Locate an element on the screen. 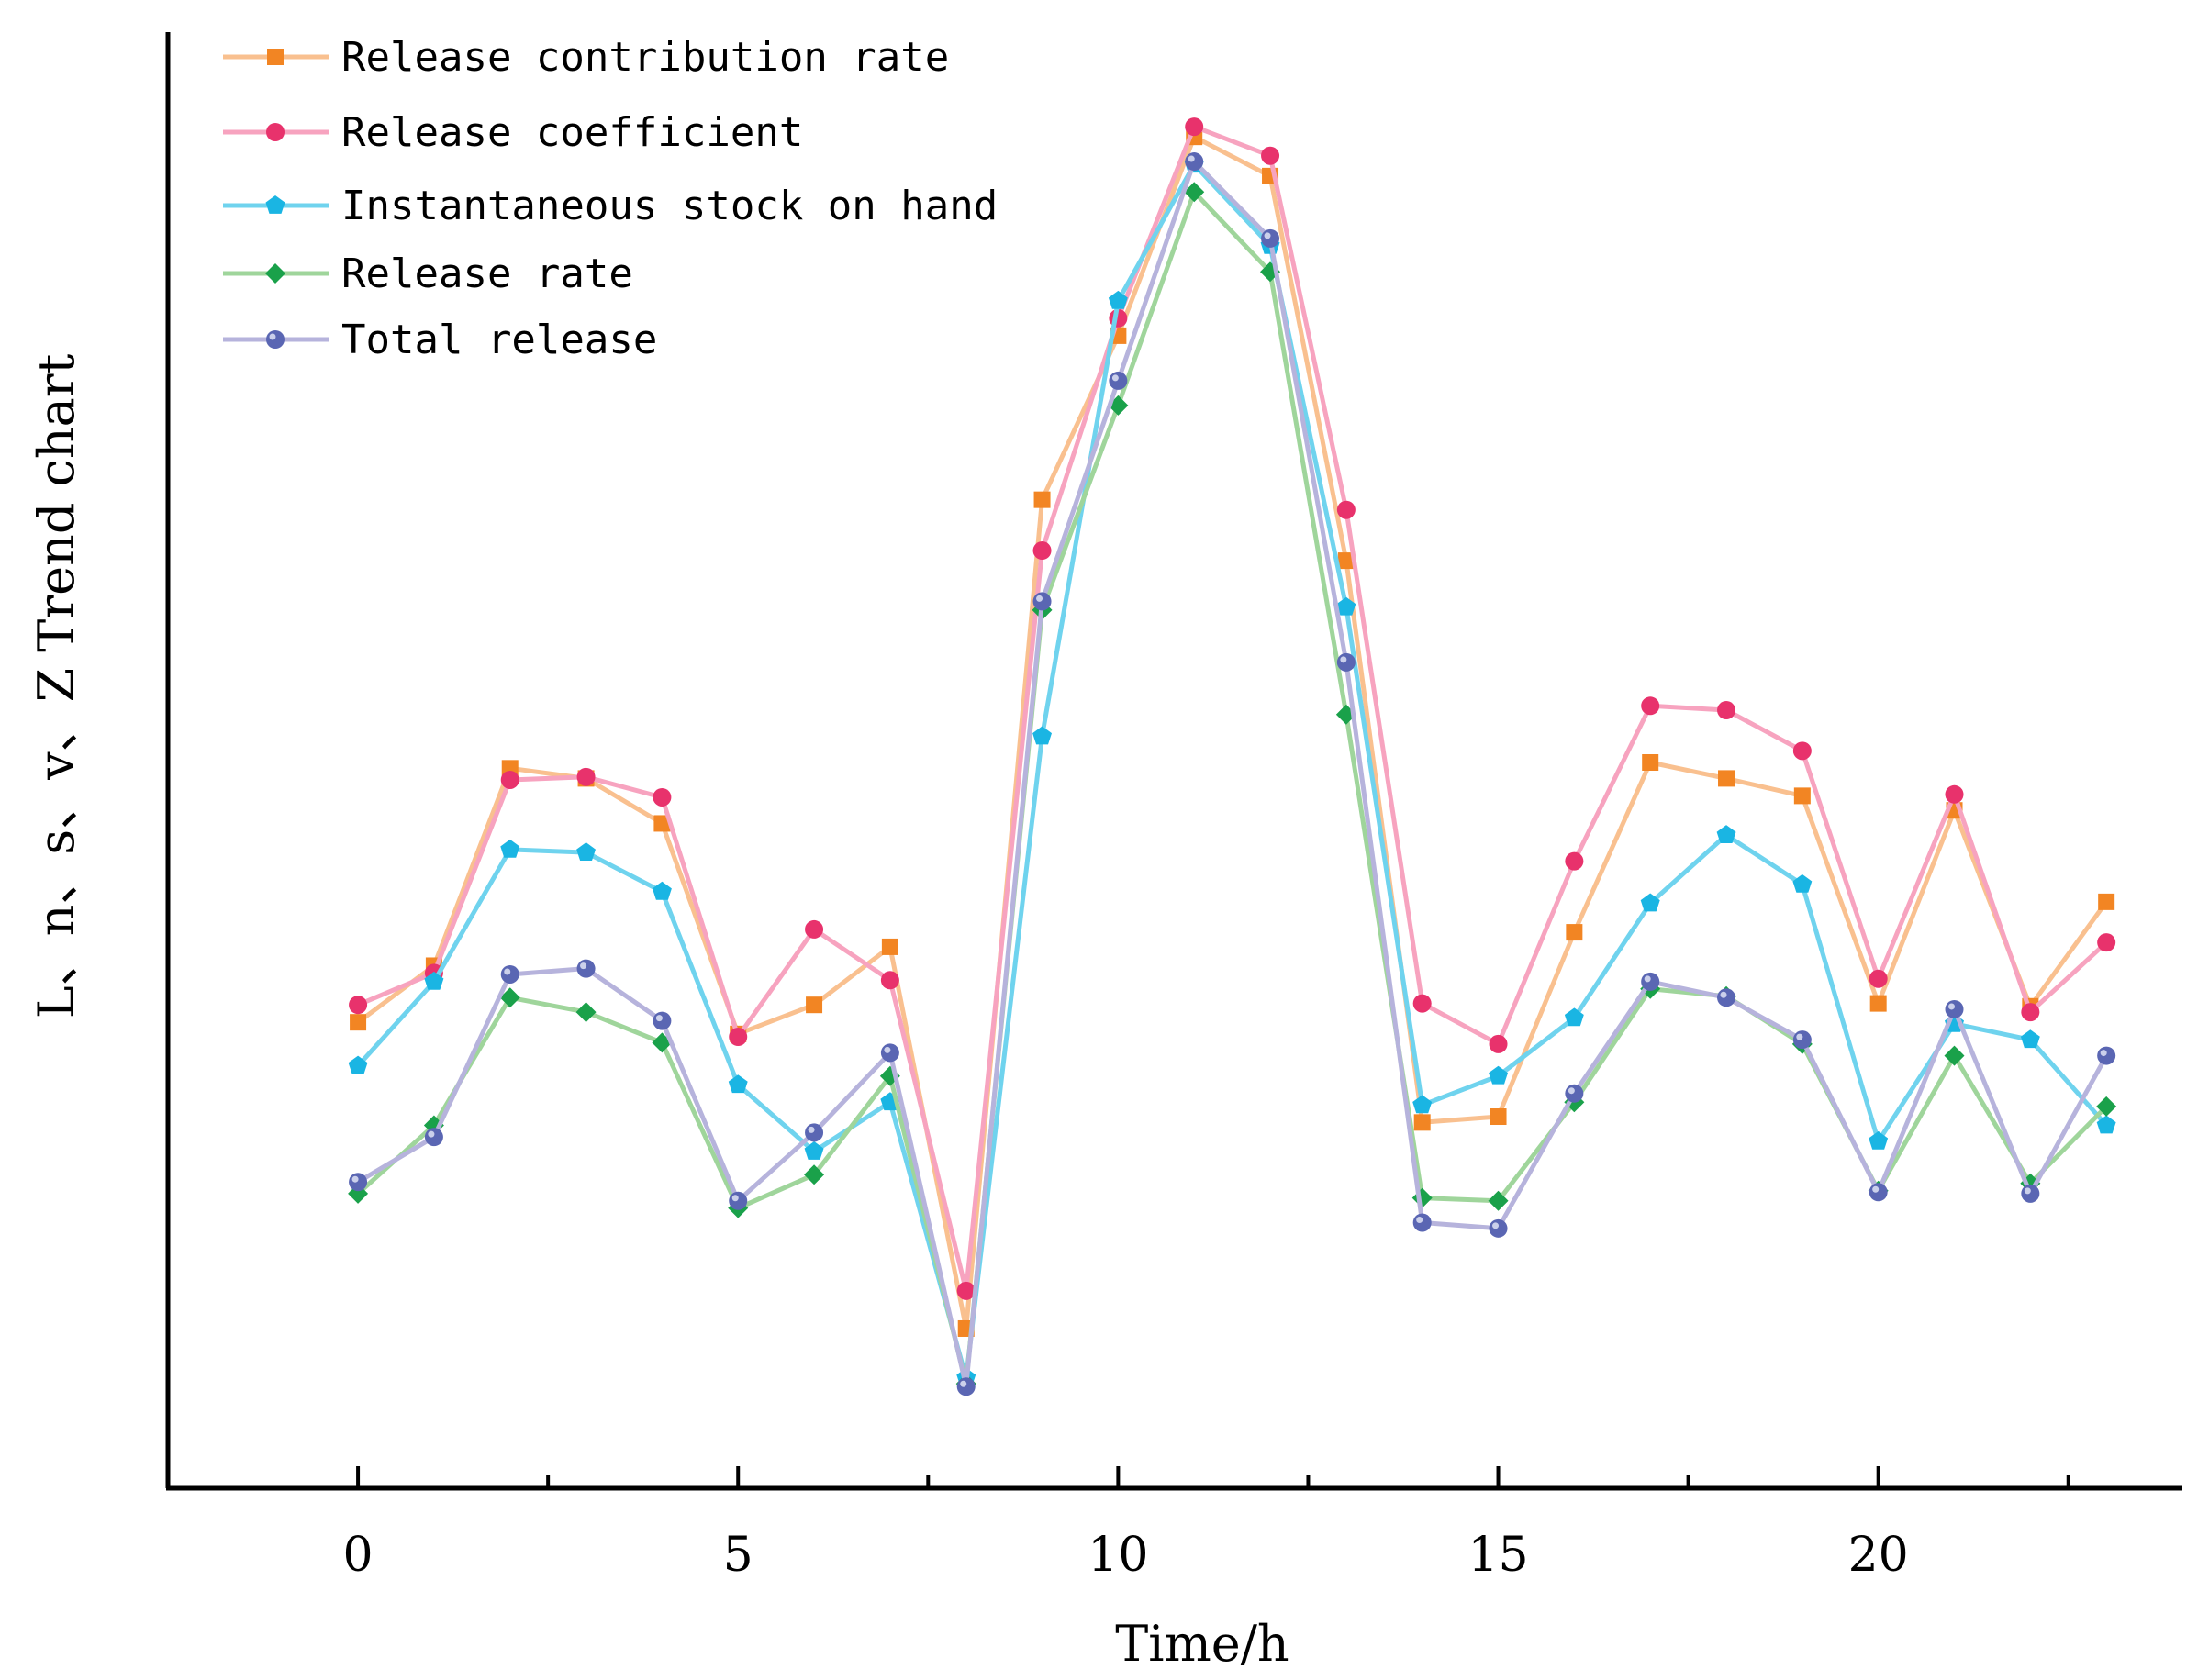 This screenshot has height=1680, width=2198. legend-item-3: Instantaneous stock on hand is located at coordinates (610, 206).